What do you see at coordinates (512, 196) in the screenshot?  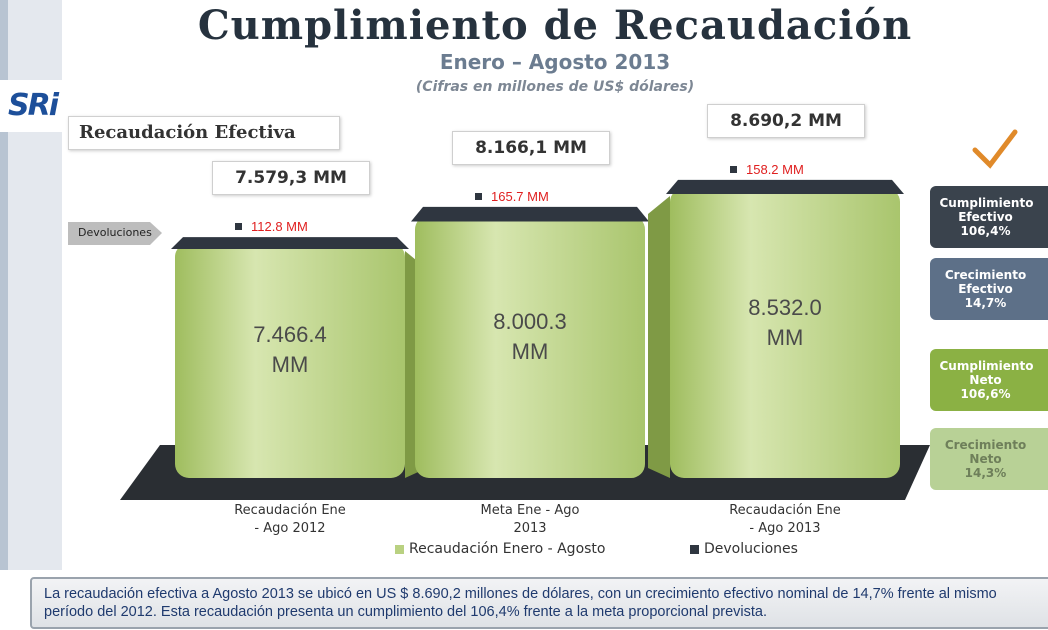 I see `devoluciones-label: 165.7 MM` at bounding box center [512, 196].